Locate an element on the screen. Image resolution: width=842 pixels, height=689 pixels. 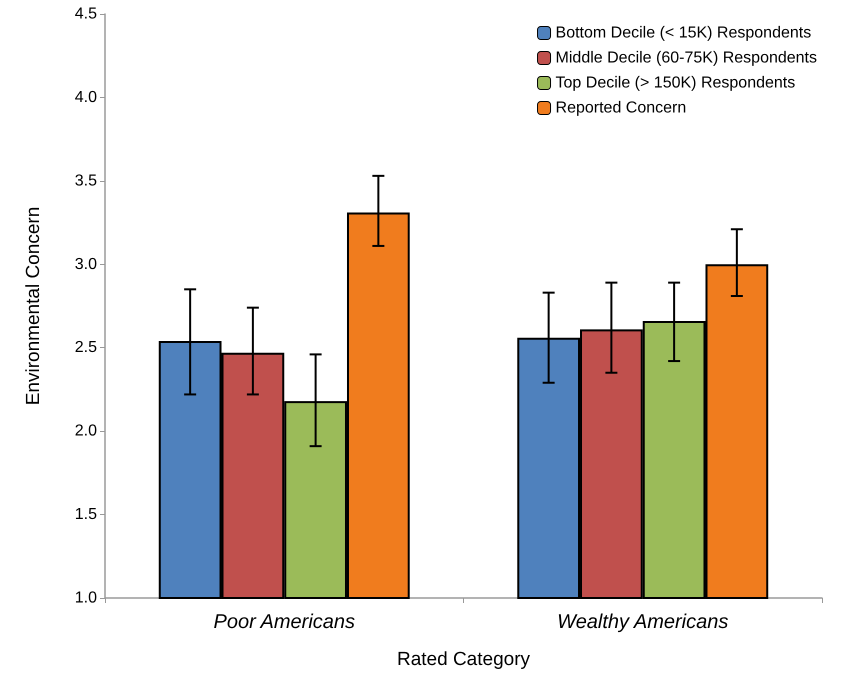
y-tick-label: 2.5 is located at coordinates (86, 347).